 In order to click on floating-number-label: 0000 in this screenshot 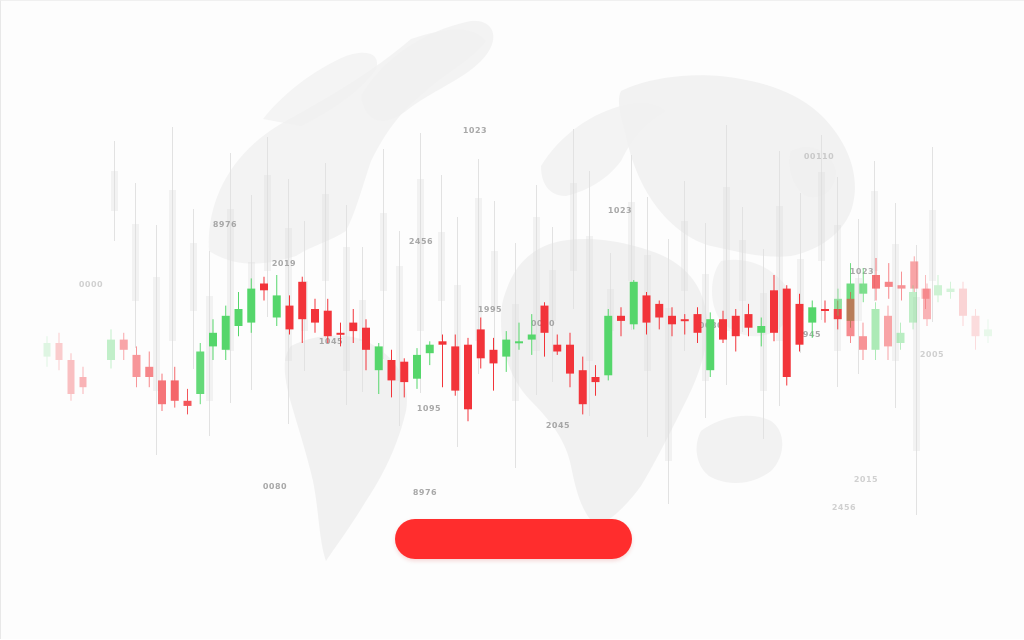, I will do `click(91, 284)`.